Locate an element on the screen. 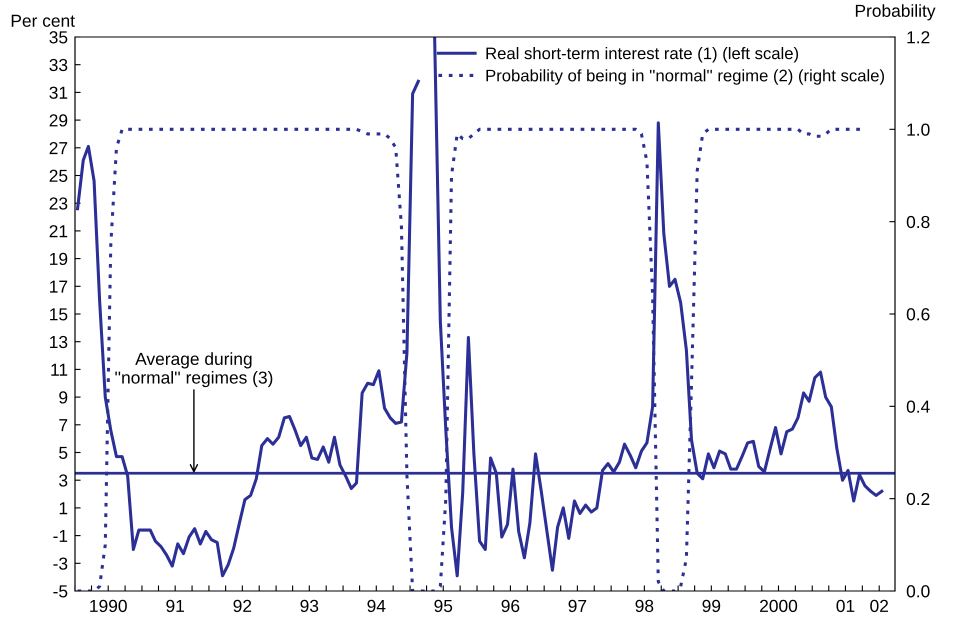 The image size is (971, 621). x-tick-label: 1990 is located at coordinates (108, 606).